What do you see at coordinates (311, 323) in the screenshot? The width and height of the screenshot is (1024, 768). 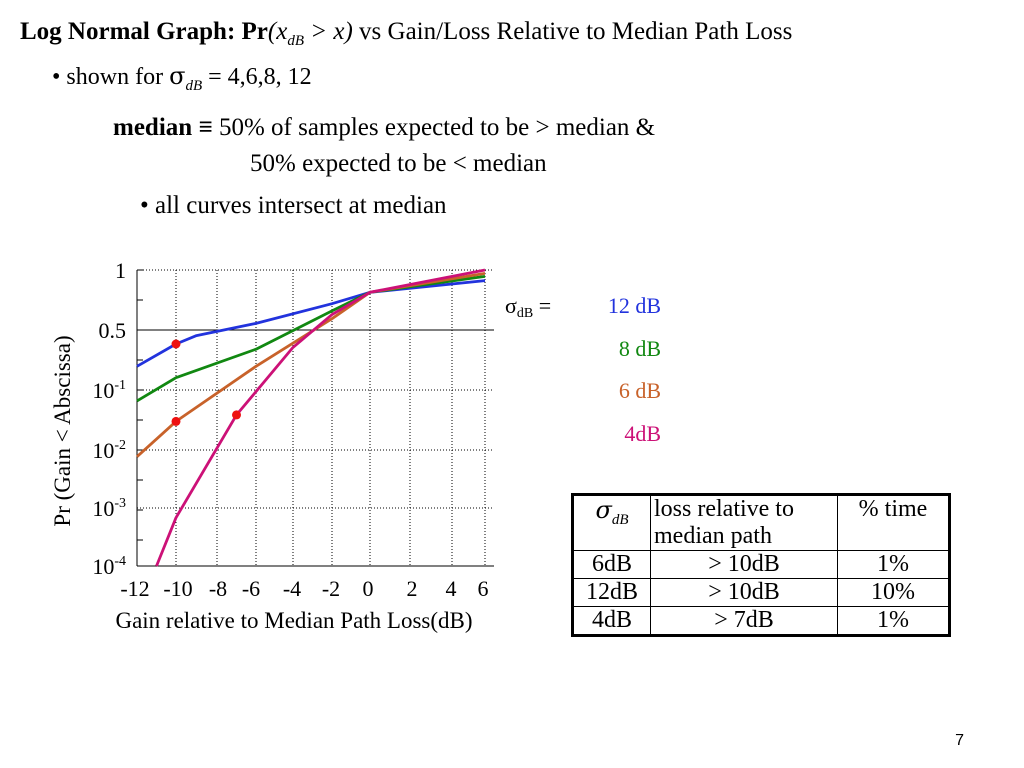 I see `series-line-12db` at bounding box center [311, 323].